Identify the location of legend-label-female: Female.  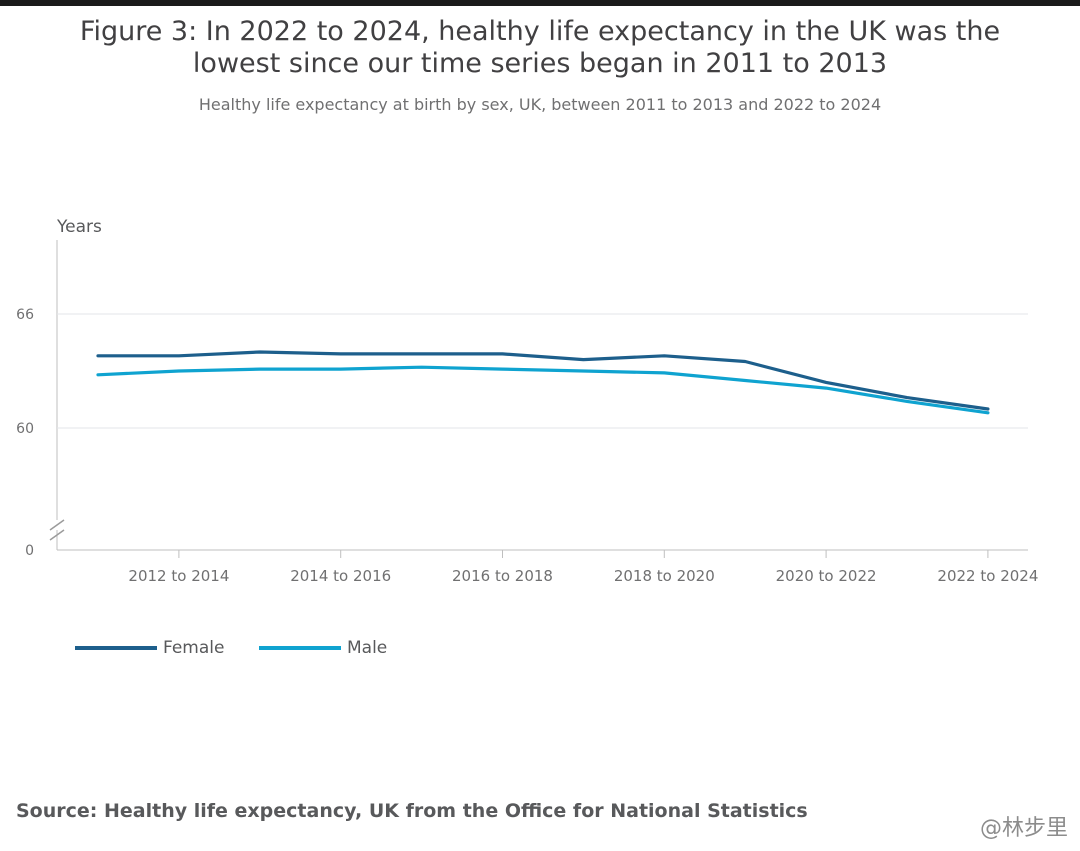
(194, 648).